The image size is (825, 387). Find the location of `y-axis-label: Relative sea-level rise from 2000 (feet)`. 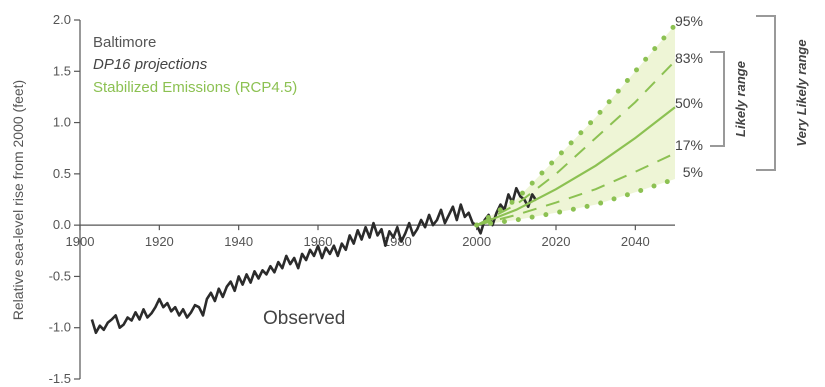

y-axis-label: Relative sea-level rise from 2000 (feet) is located at coordinates (18, 200).